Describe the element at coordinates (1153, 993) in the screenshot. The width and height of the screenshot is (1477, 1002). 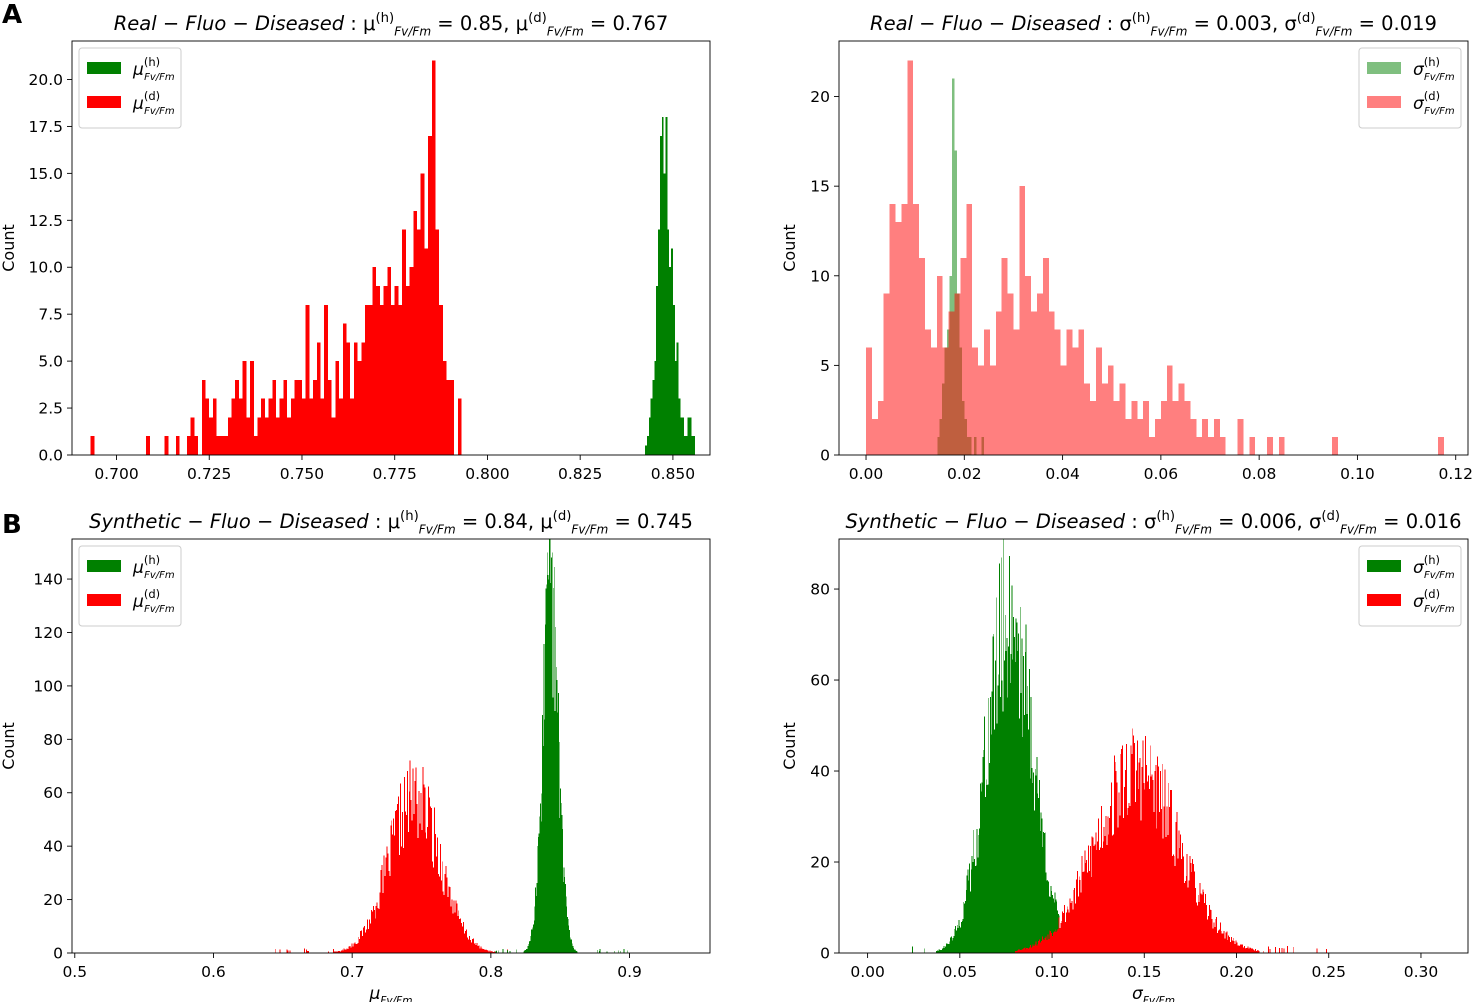
I see `x-axis-label: σFv/Fm​` at that location.